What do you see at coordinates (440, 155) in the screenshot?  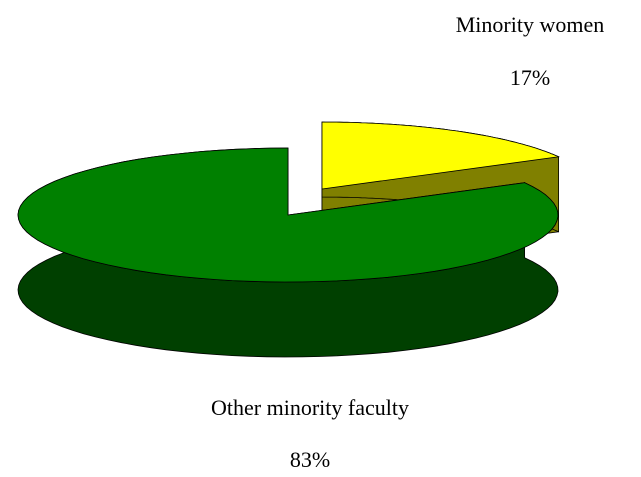 I see `slice` at bounding box center [440, 155].